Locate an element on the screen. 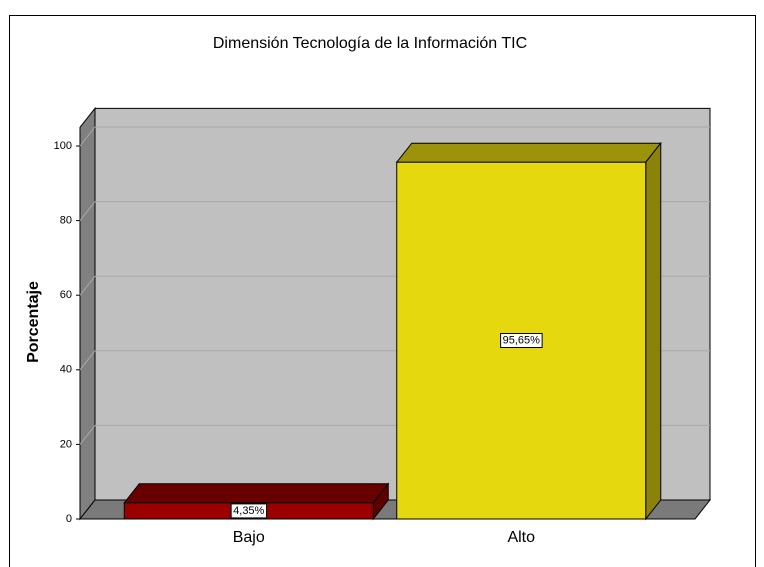 The width and height of the screenshot is (764, 567). y-tick-label: 20 is located at coordinates (66, 444).